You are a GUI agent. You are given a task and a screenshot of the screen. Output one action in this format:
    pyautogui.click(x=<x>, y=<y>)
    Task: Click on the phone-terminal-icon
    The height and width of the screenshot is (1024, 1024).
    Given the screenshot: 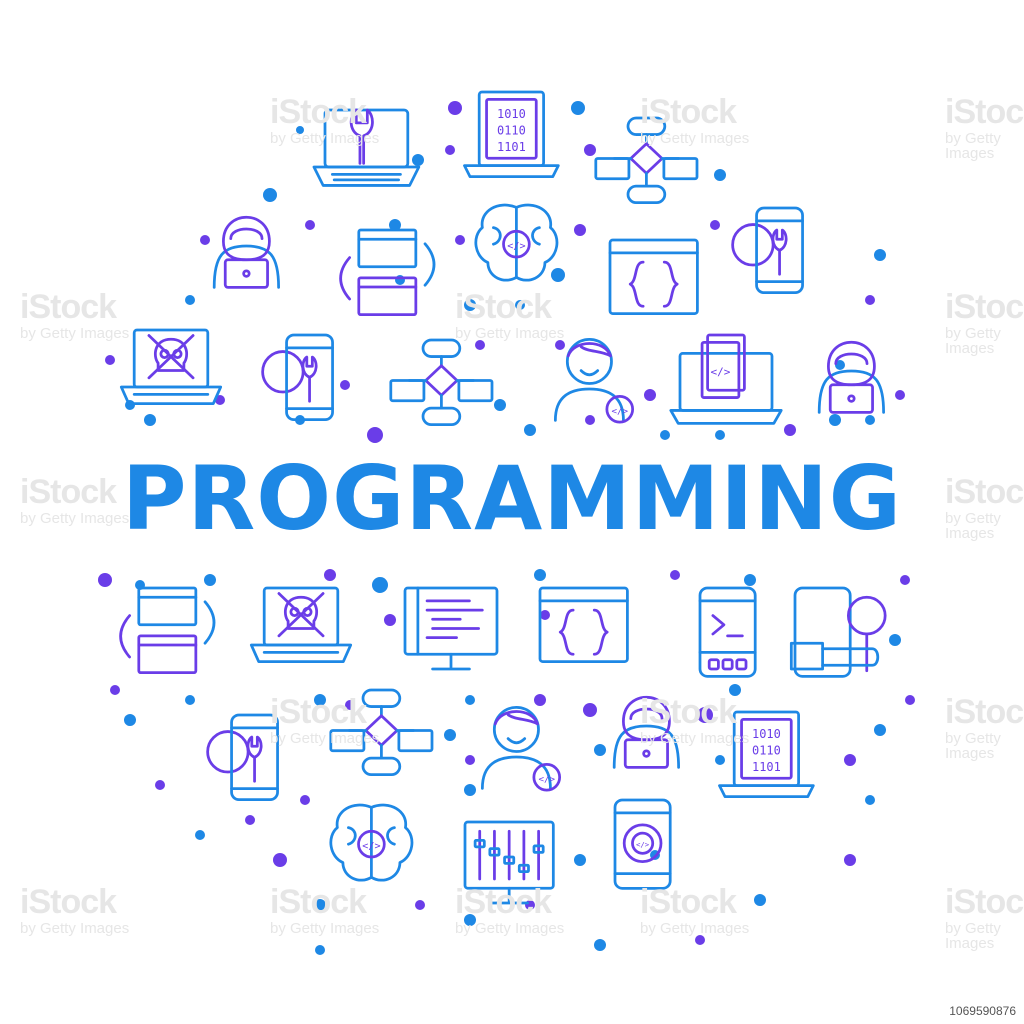 What is the action you would take?
    pyautogui.click(x=727, y=632)
    